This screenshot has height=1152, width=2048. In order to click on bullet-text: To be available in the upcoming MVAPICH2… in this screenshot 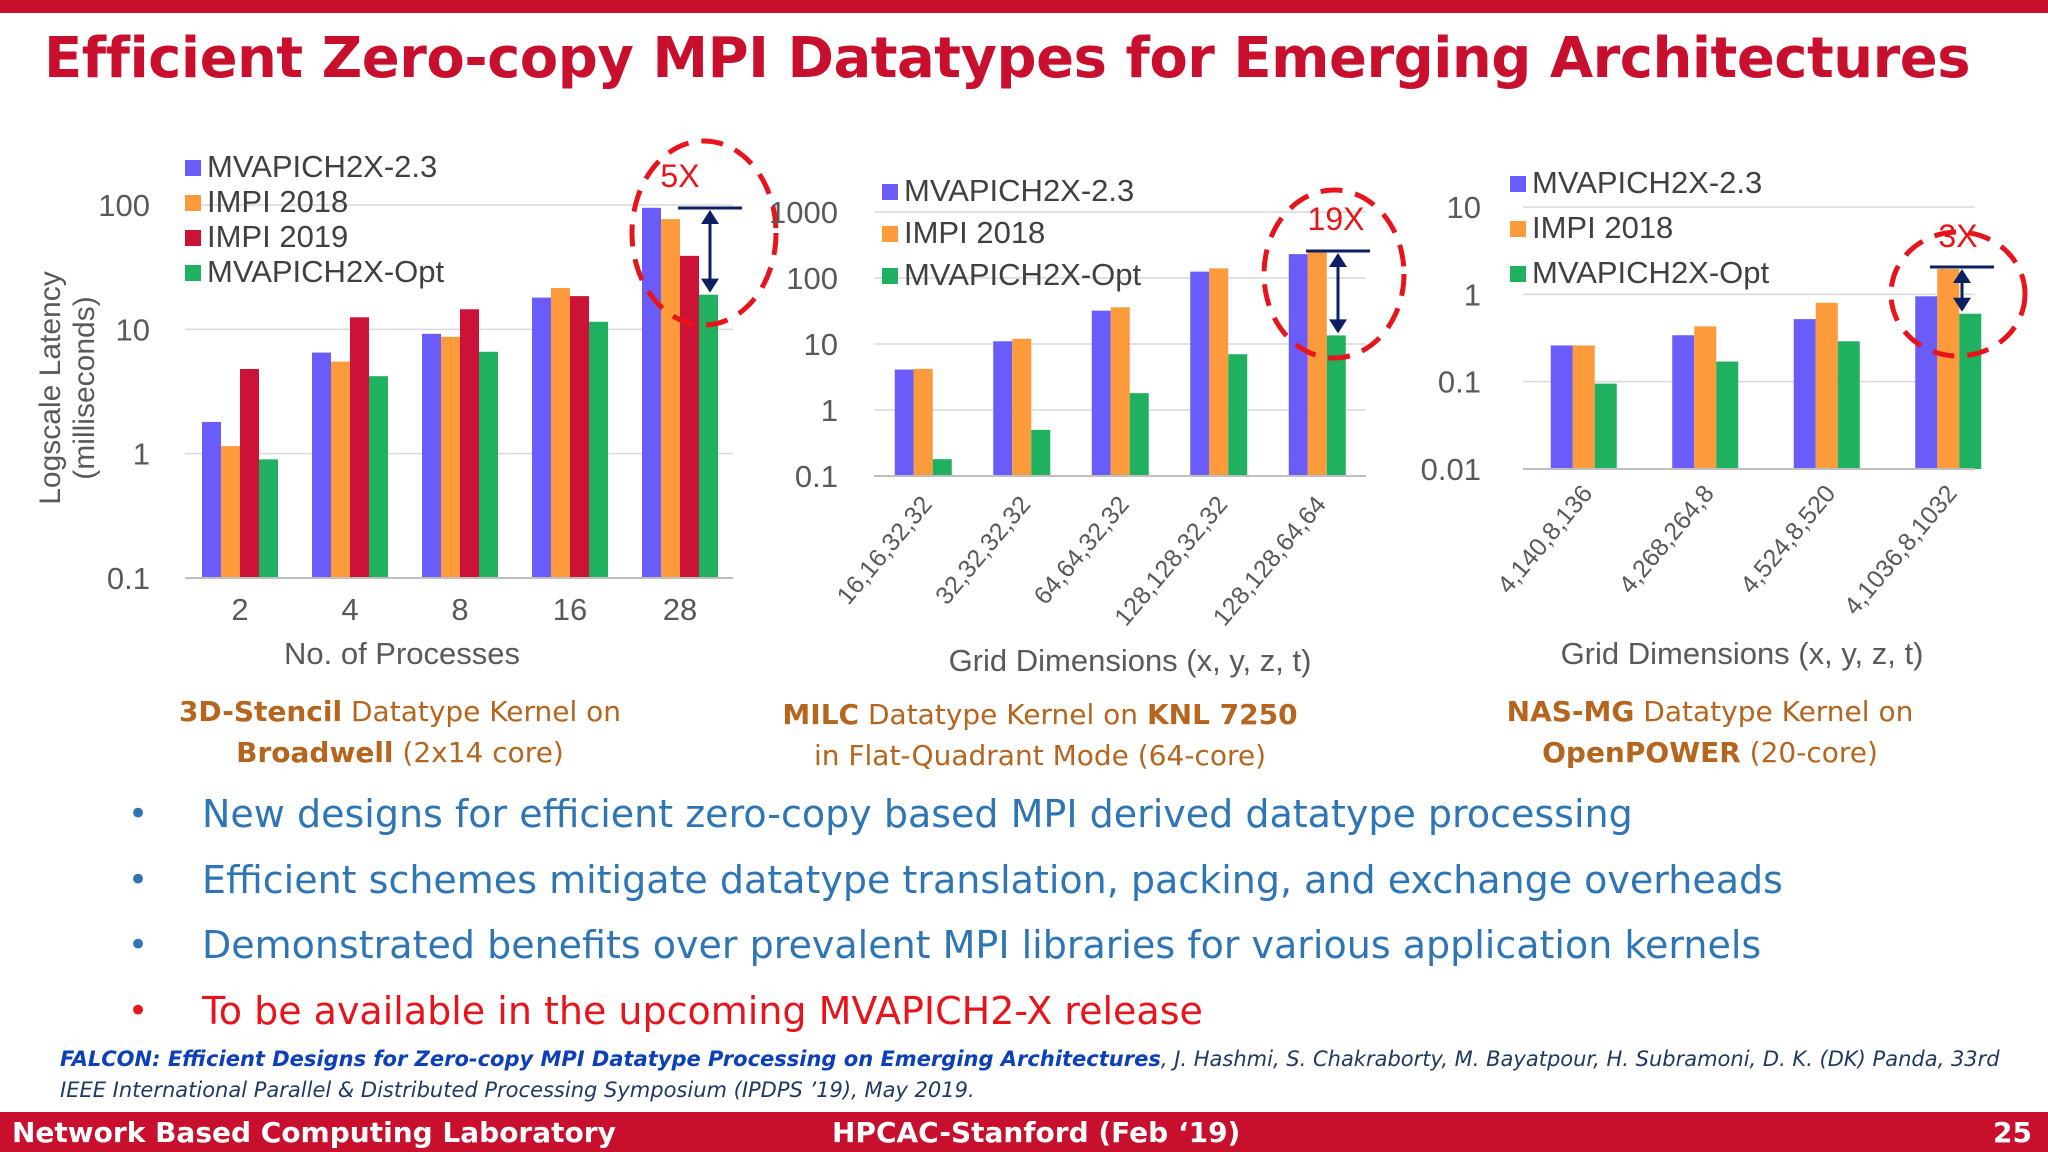, I will do `click(702, 1010)`.